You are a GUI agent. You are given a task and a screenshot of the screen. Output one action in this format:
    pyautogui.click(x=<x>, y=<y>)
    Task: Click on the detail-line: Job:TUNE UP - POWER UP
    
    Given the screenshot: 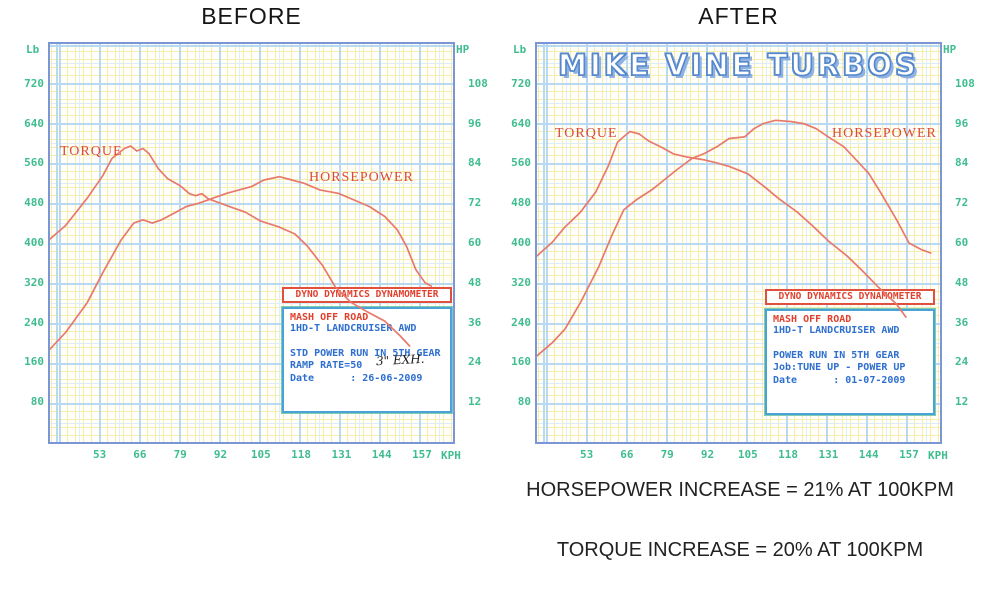 What is the action you would take?
    pyautogui.click(x=839, y=367)
    